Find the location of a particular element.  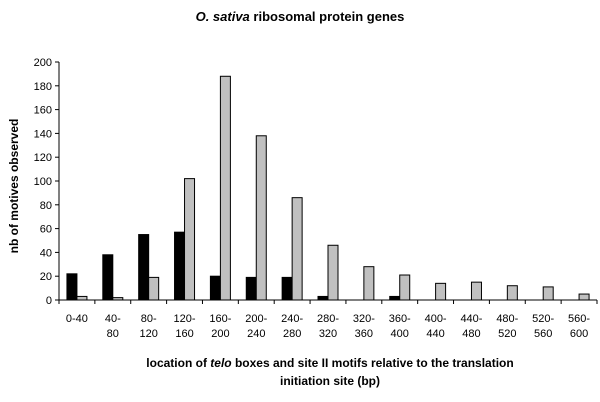

chart-title: O. sativa ribosomal protein genes is located at coordinates (300, 16).